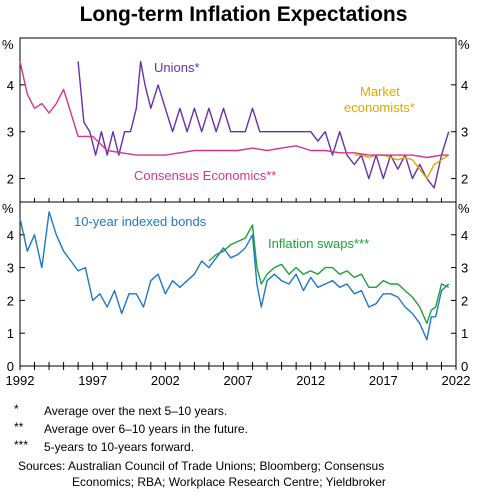 The width and height of the screenshot is (487, 504). Describe the element at coordinates (328, 274) in the screenshot. I see `series-line-inflation-swaps` at that location.